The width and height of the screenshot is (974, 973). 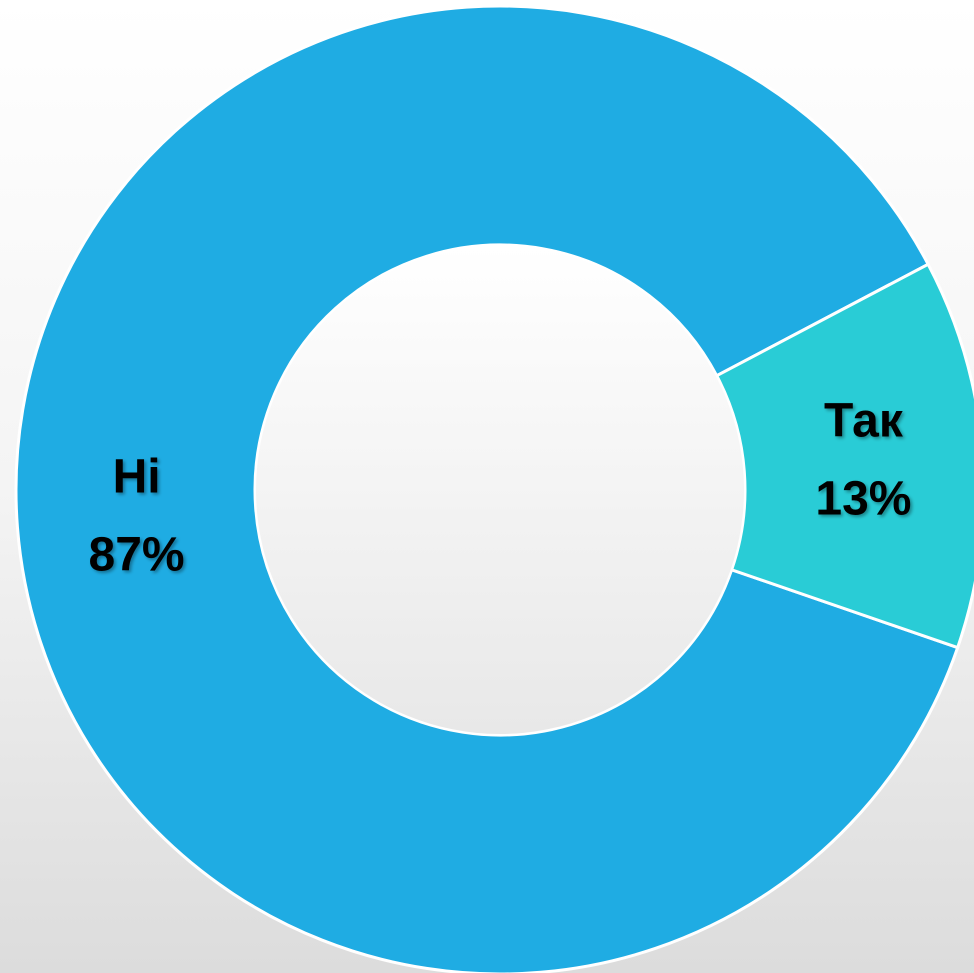 What do you see at coordinates (137, 555) in the screenshot?
I see `slice-value-label: 87%` at bounding box center [137, 555].